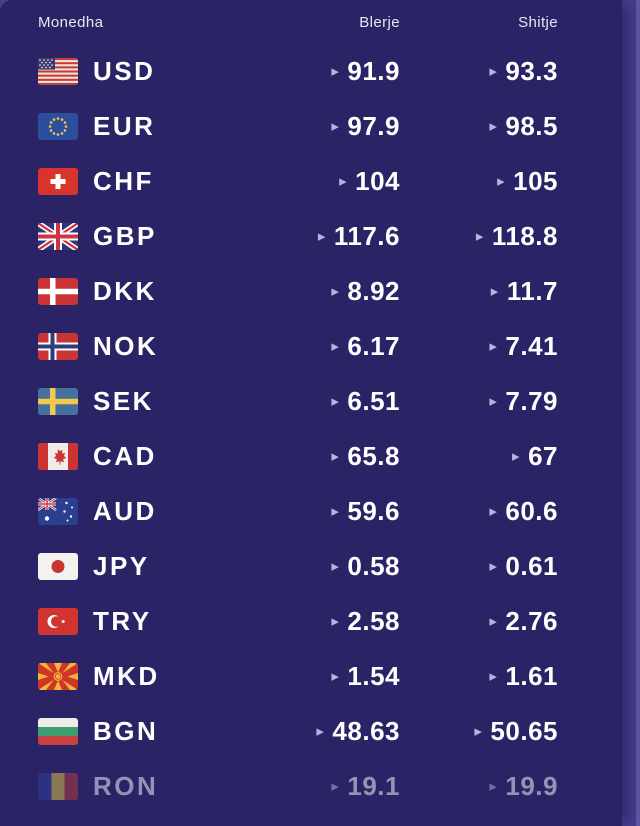 The height and width of the screenshot is (826, 640). What do you see at coordinates (126, 786) in the screenshot?
I see `currency-code: RON` at bounding box center [126, 786].